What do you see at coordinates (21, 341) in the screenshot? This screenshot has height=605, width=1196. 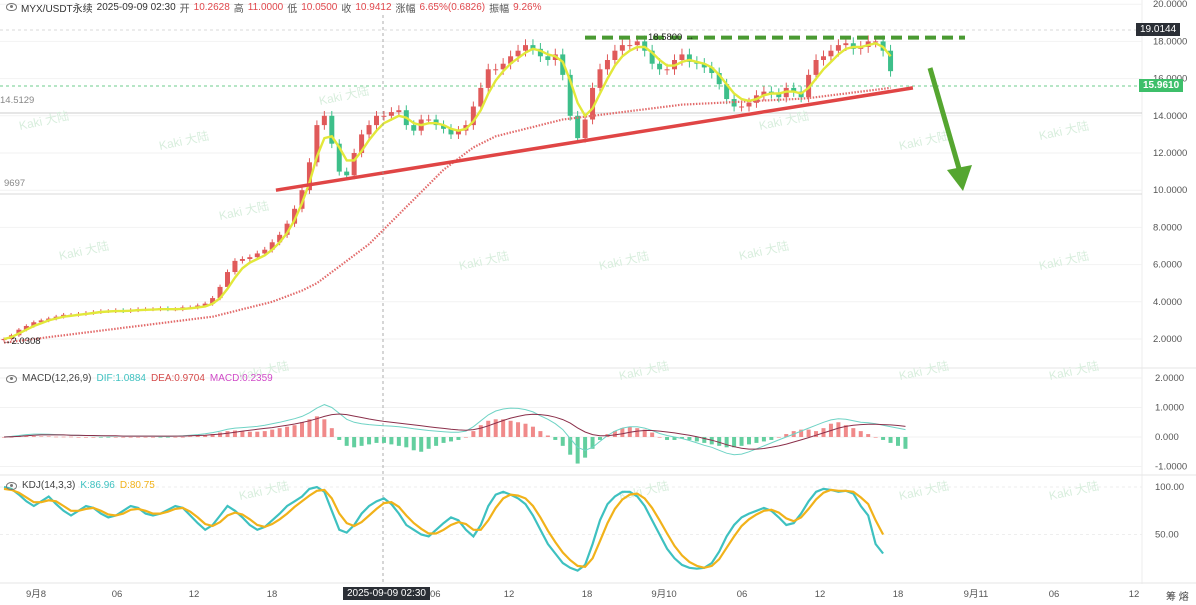 I see `low-annotation: →2.0308` at bounding box center [21, 341].